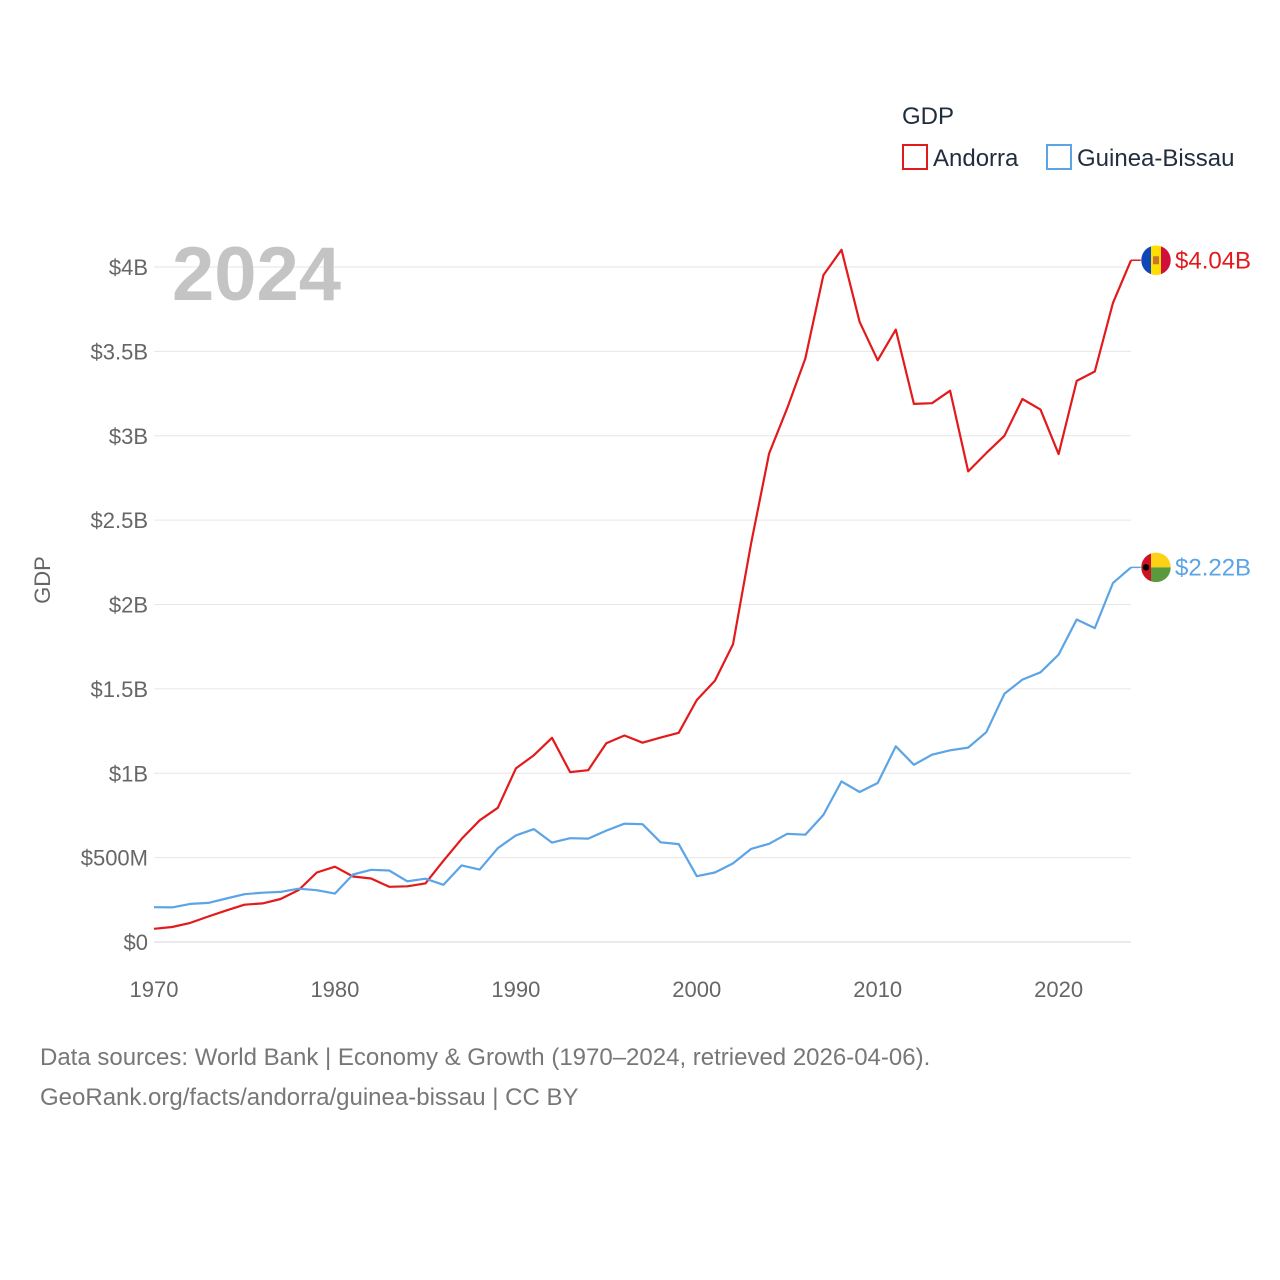 The height and width of the screenshot is (1280, 1280). What do you see at coordinates (877, 989) in the screenshot?
I see `x-tick-label: 2010` at bounding box center [877, 989].